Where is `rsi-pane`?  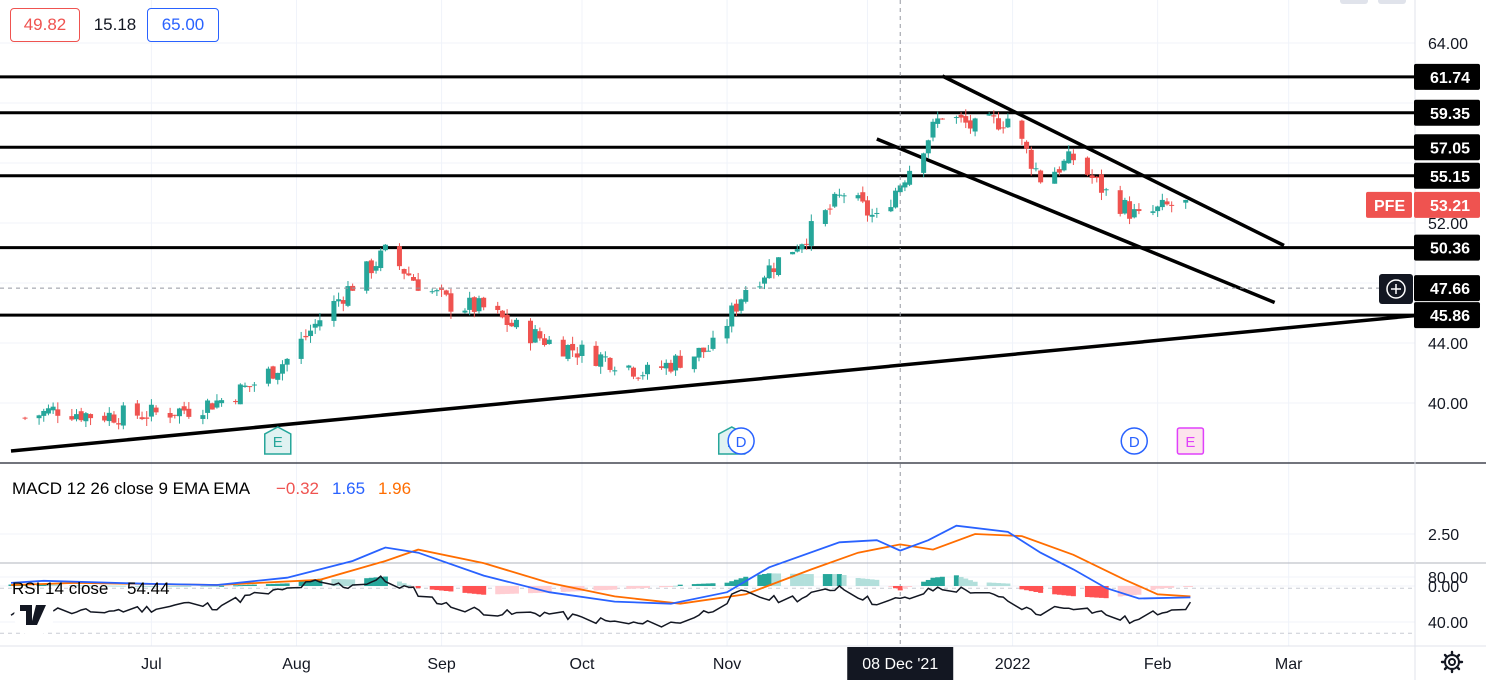
rsi-pane is located at coordinates (601, 601).